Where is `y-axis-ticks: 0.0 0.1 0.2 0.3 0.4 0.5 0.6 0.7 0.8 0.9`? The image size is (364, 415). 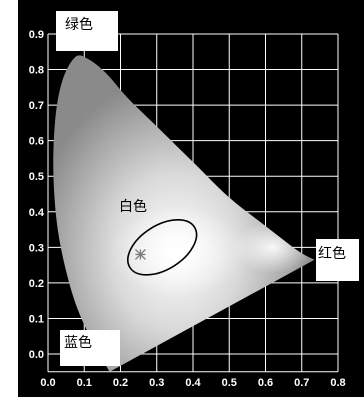
y-axis-ticks: 0.0 0.1 0.2 0.3 0.4 0.5 0.6 0.7 0.8 0.9 is located at coordinates (37, 195).